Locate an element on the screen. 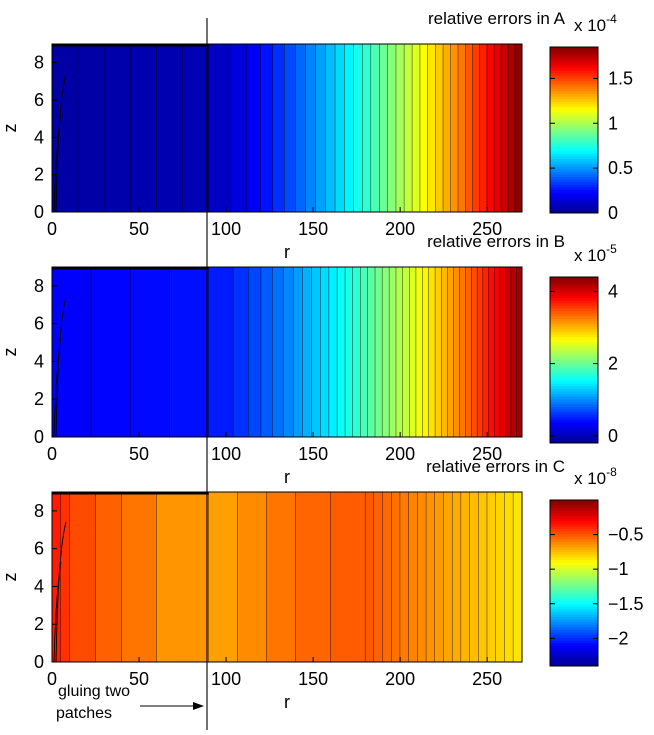  y-tick-label: 6 is located at coordinates (39, 100).